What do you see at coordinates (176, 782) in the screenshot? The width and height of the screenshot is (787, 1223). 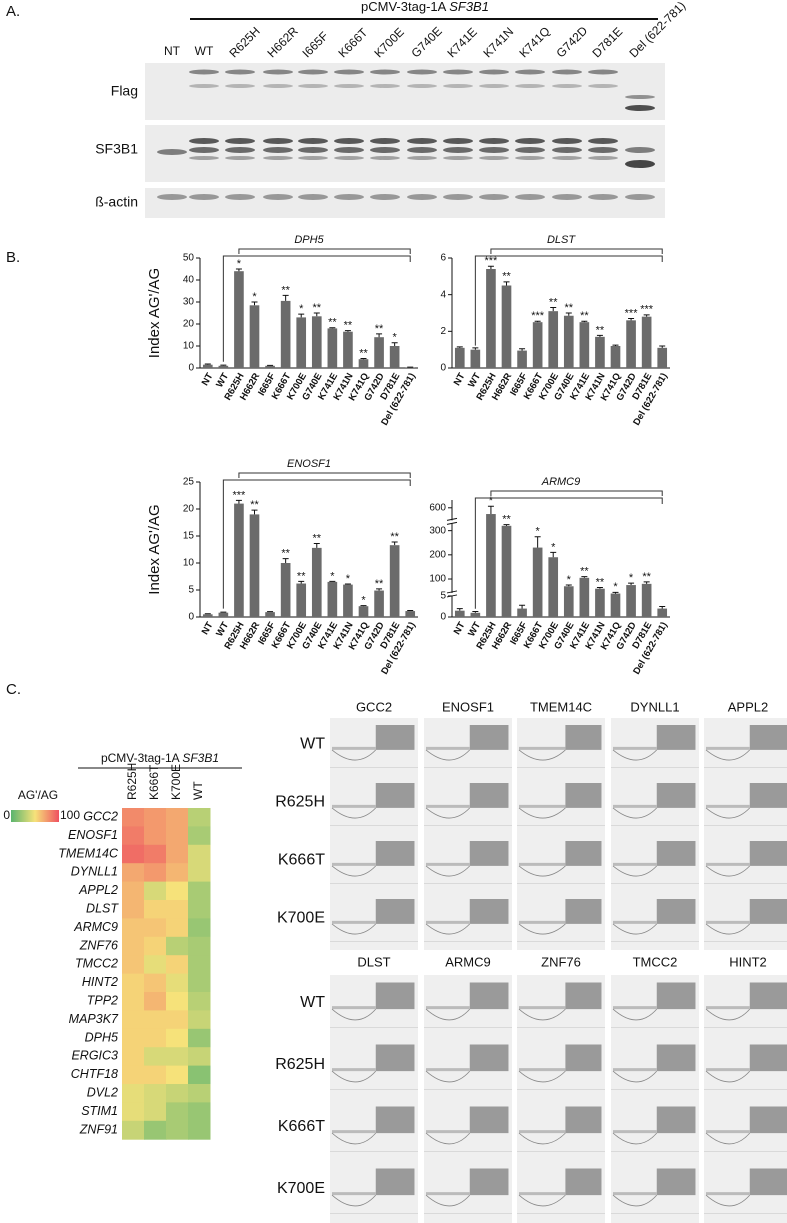 I see `column-label: K700E` at bounding box center [176, 782].